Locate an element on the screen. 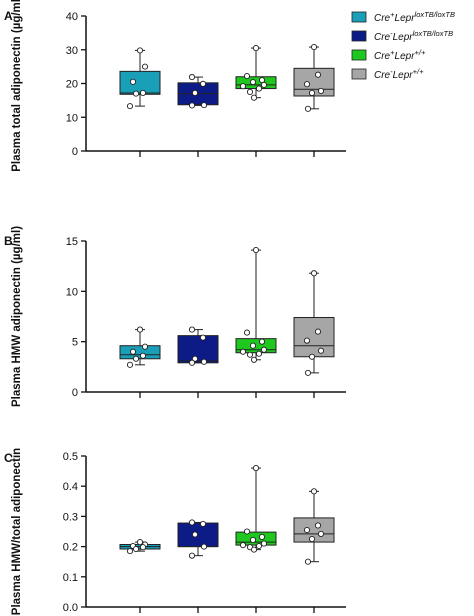 The width and height of the screenshot is (474, 616). y-tick-label: 15 is located at coordinates (72, 242).